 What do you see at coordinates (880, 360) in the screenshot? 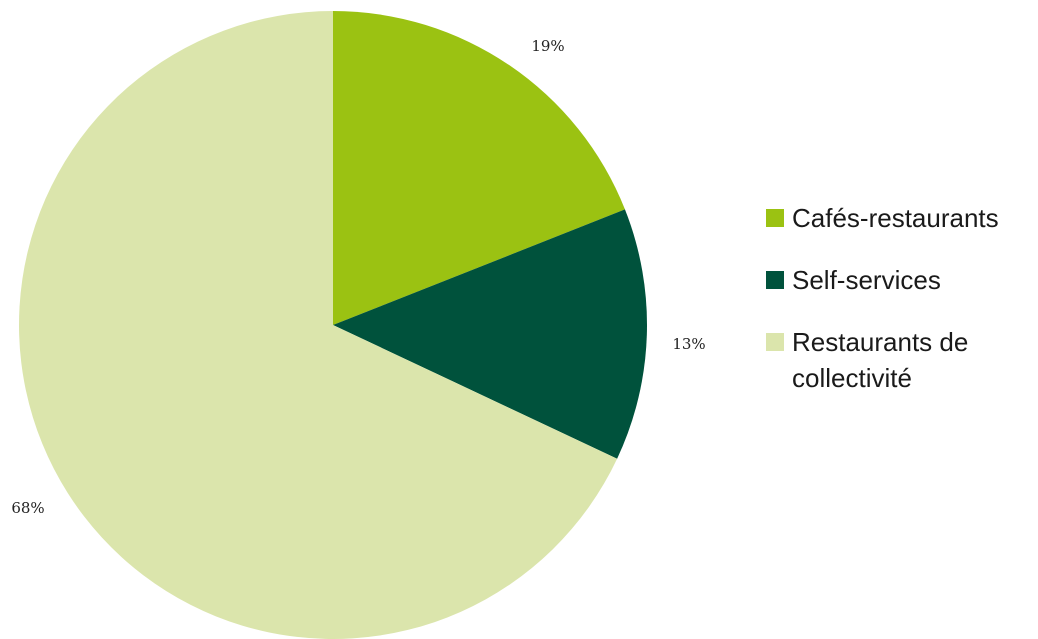
I see `legend-label-3: Restaurants de collectivité` at bounding box center [880, 360].